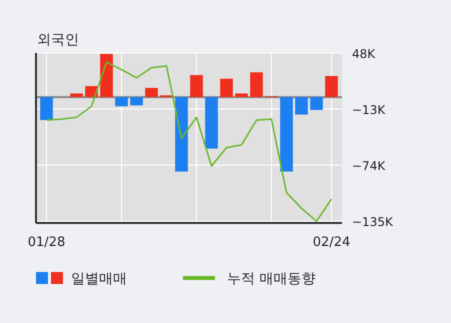  Describe the element at coordinates (369, 166) in the screenshot. I see `y-tick-label: −74K` at that location.